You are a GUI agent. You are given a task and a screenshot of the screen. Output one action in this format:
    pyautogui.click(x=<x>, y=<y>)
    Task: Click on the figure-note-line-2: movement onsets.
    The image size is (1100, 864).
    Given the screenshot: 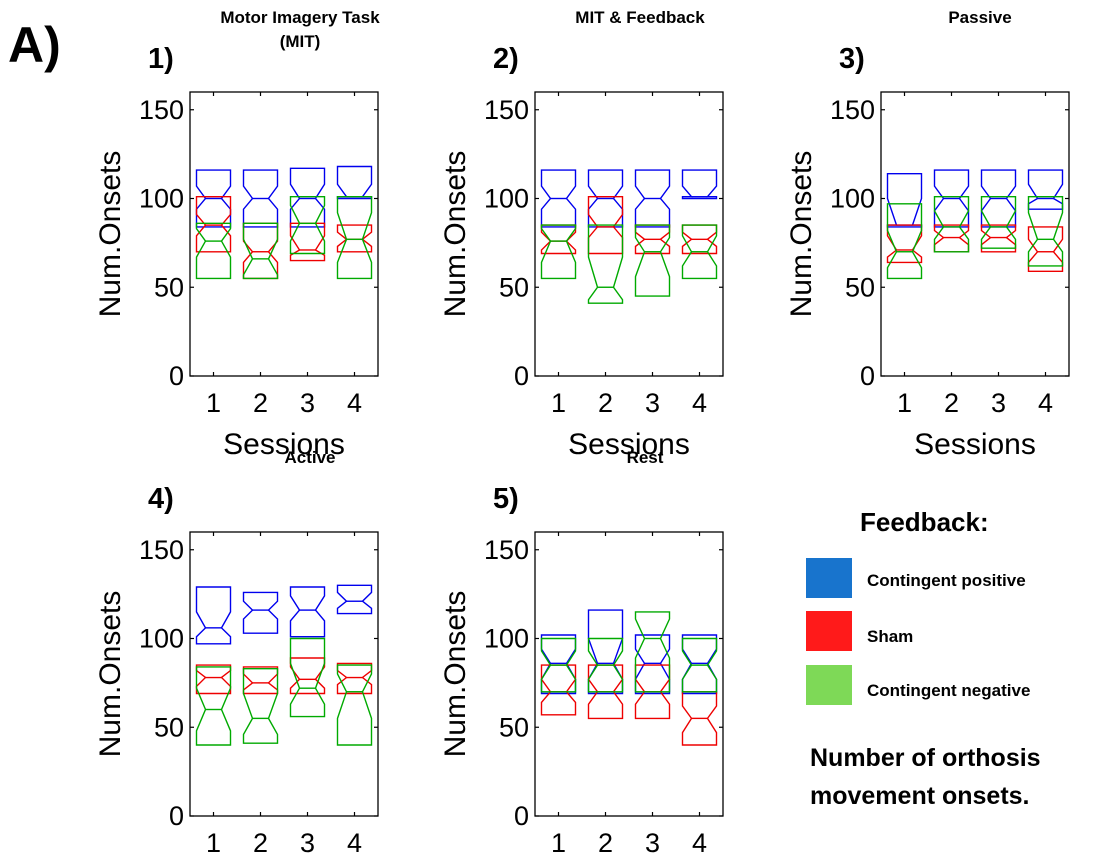 What is the action you would take?
    pyautogui.click(x=920, y=796)
    